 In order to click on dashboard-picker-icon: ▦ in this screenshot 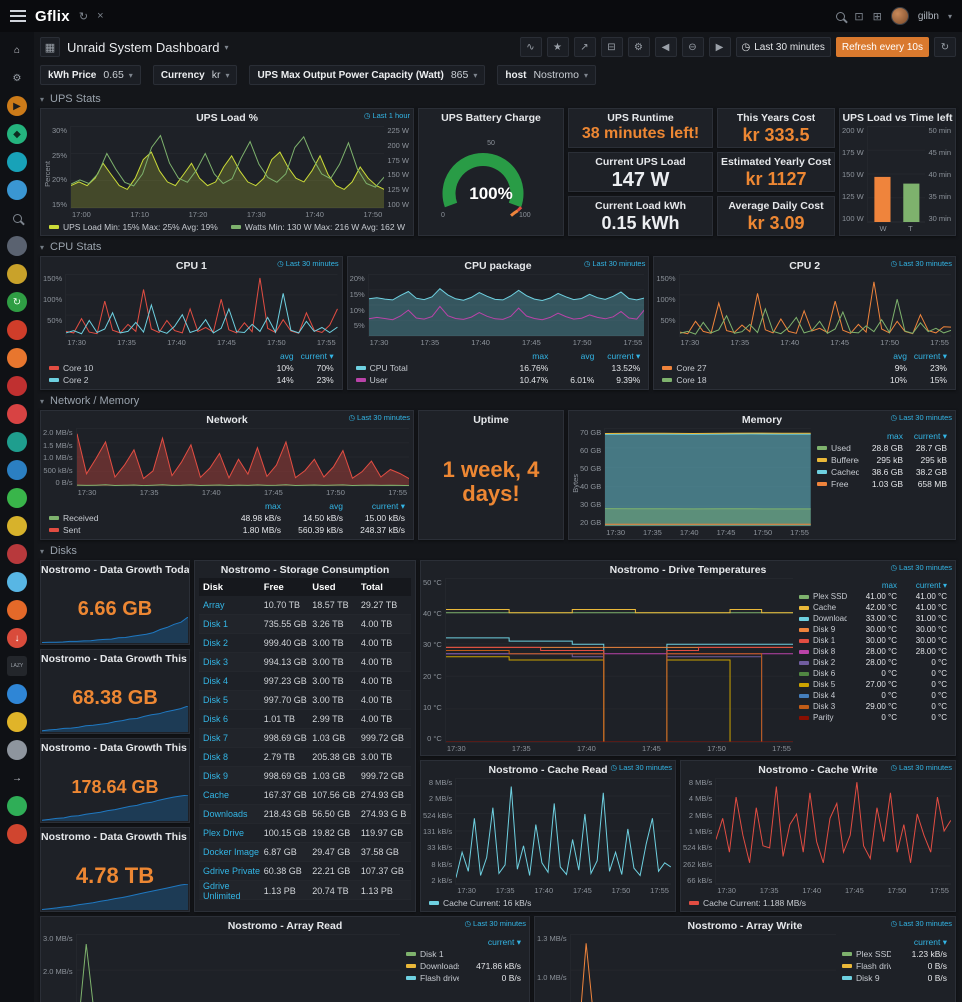, I will do `click(50, 47)`.